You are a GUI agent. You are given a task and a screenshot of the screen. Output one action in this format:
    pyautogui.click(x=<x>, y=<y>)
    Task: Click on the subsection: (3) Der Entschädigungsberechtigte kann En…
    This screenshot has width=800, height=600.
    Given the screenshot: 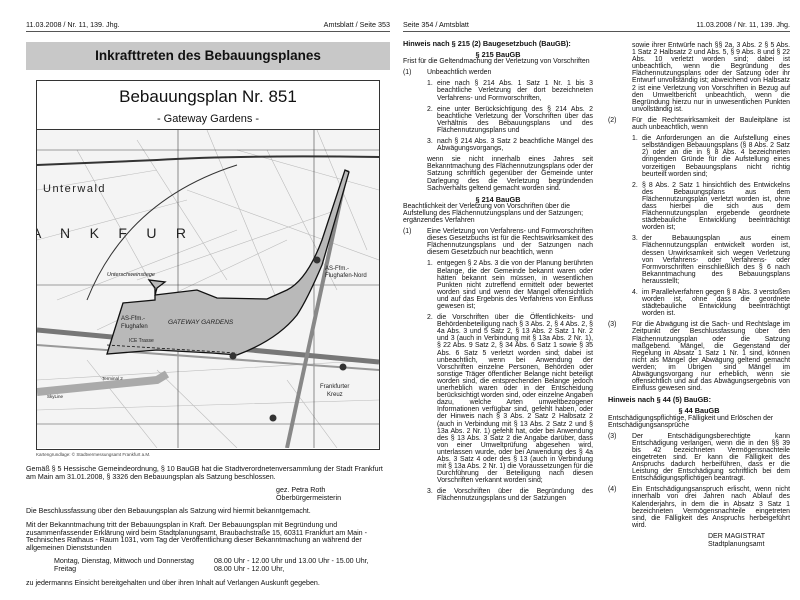 What is the action you would take?
    pyautogui.click(x=699, y=458)
    